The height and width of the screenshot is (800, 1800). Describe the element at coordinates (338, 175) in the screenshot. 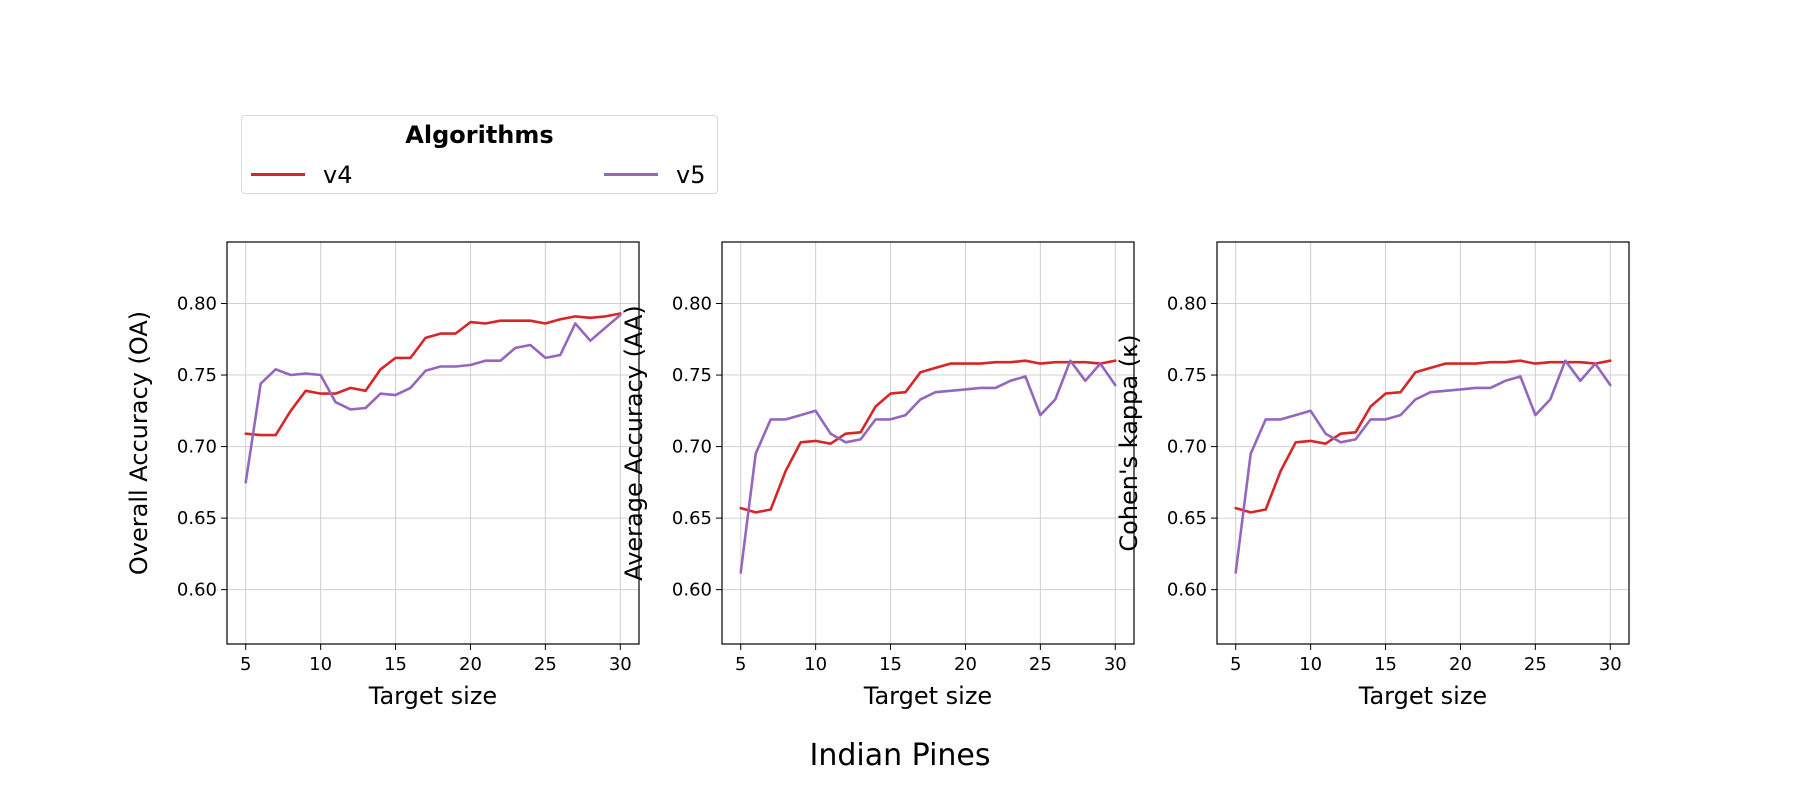

I see `legend-label-v4: v4` at that location.